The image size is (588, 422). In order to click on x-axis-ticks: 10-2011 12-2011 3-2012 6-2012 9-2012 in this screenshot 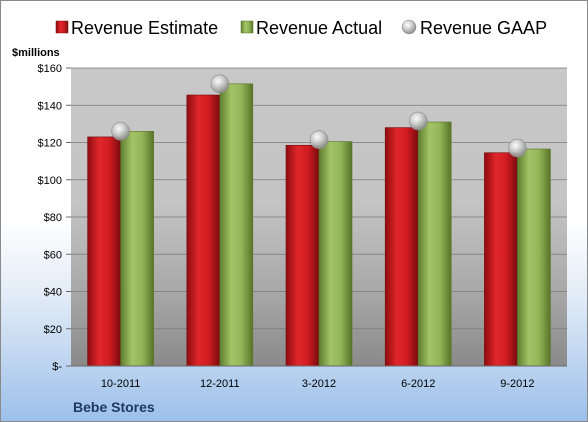, I will do `click(318, 384)`.